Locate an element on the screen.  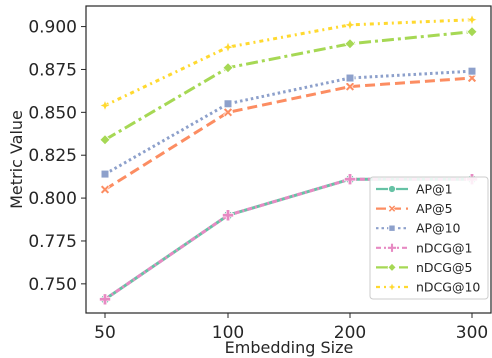
x-tick-label: 300 is located at coordinates (472, 333).